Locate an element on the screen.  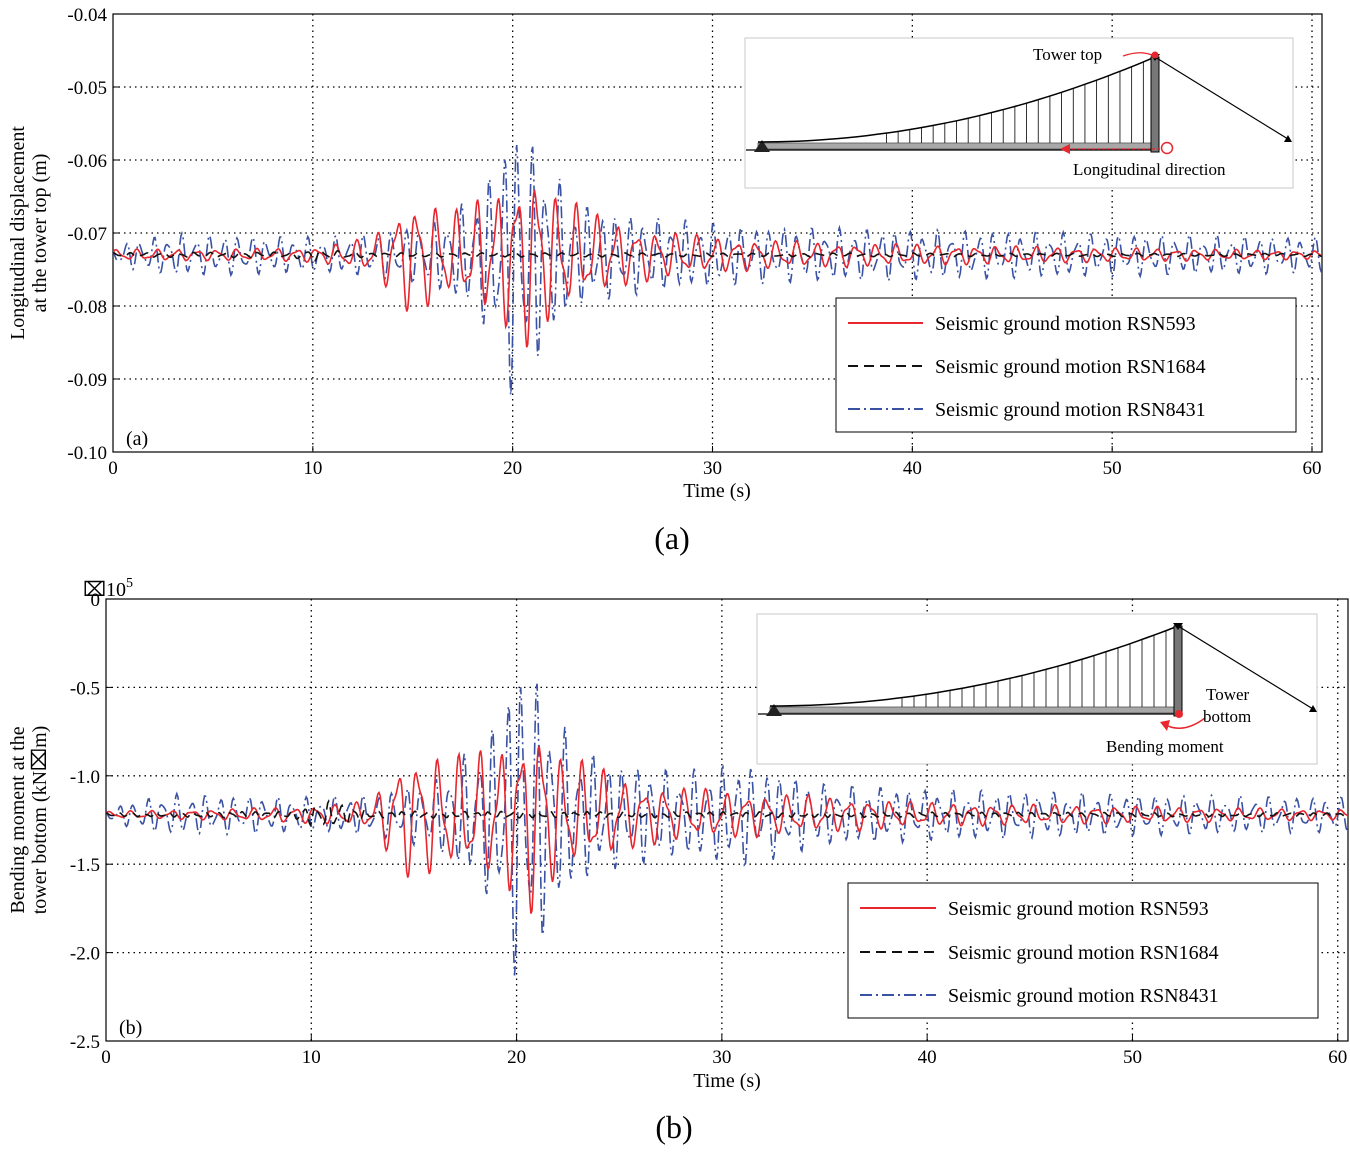
chart-a-ytick-label: -0.05 is located at coordinates (87, 88).